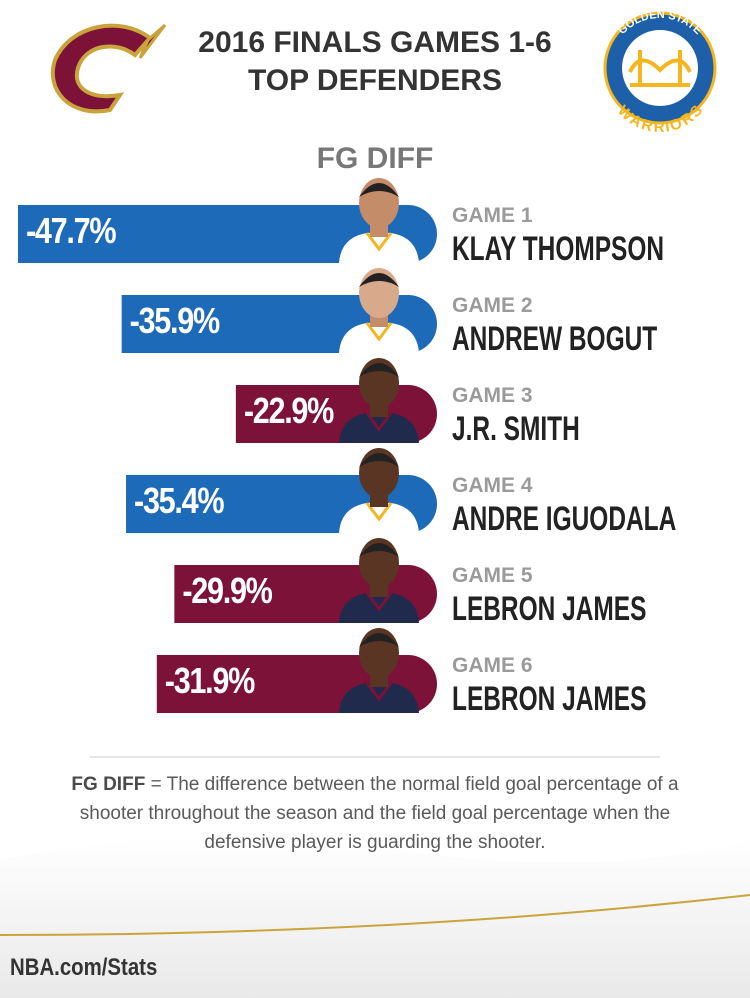 The height and width of the screenshot is (998, 750). Describe the element at coordinates (227, 592) in the screenshot. I see `value-label: -29.9%` at that location.